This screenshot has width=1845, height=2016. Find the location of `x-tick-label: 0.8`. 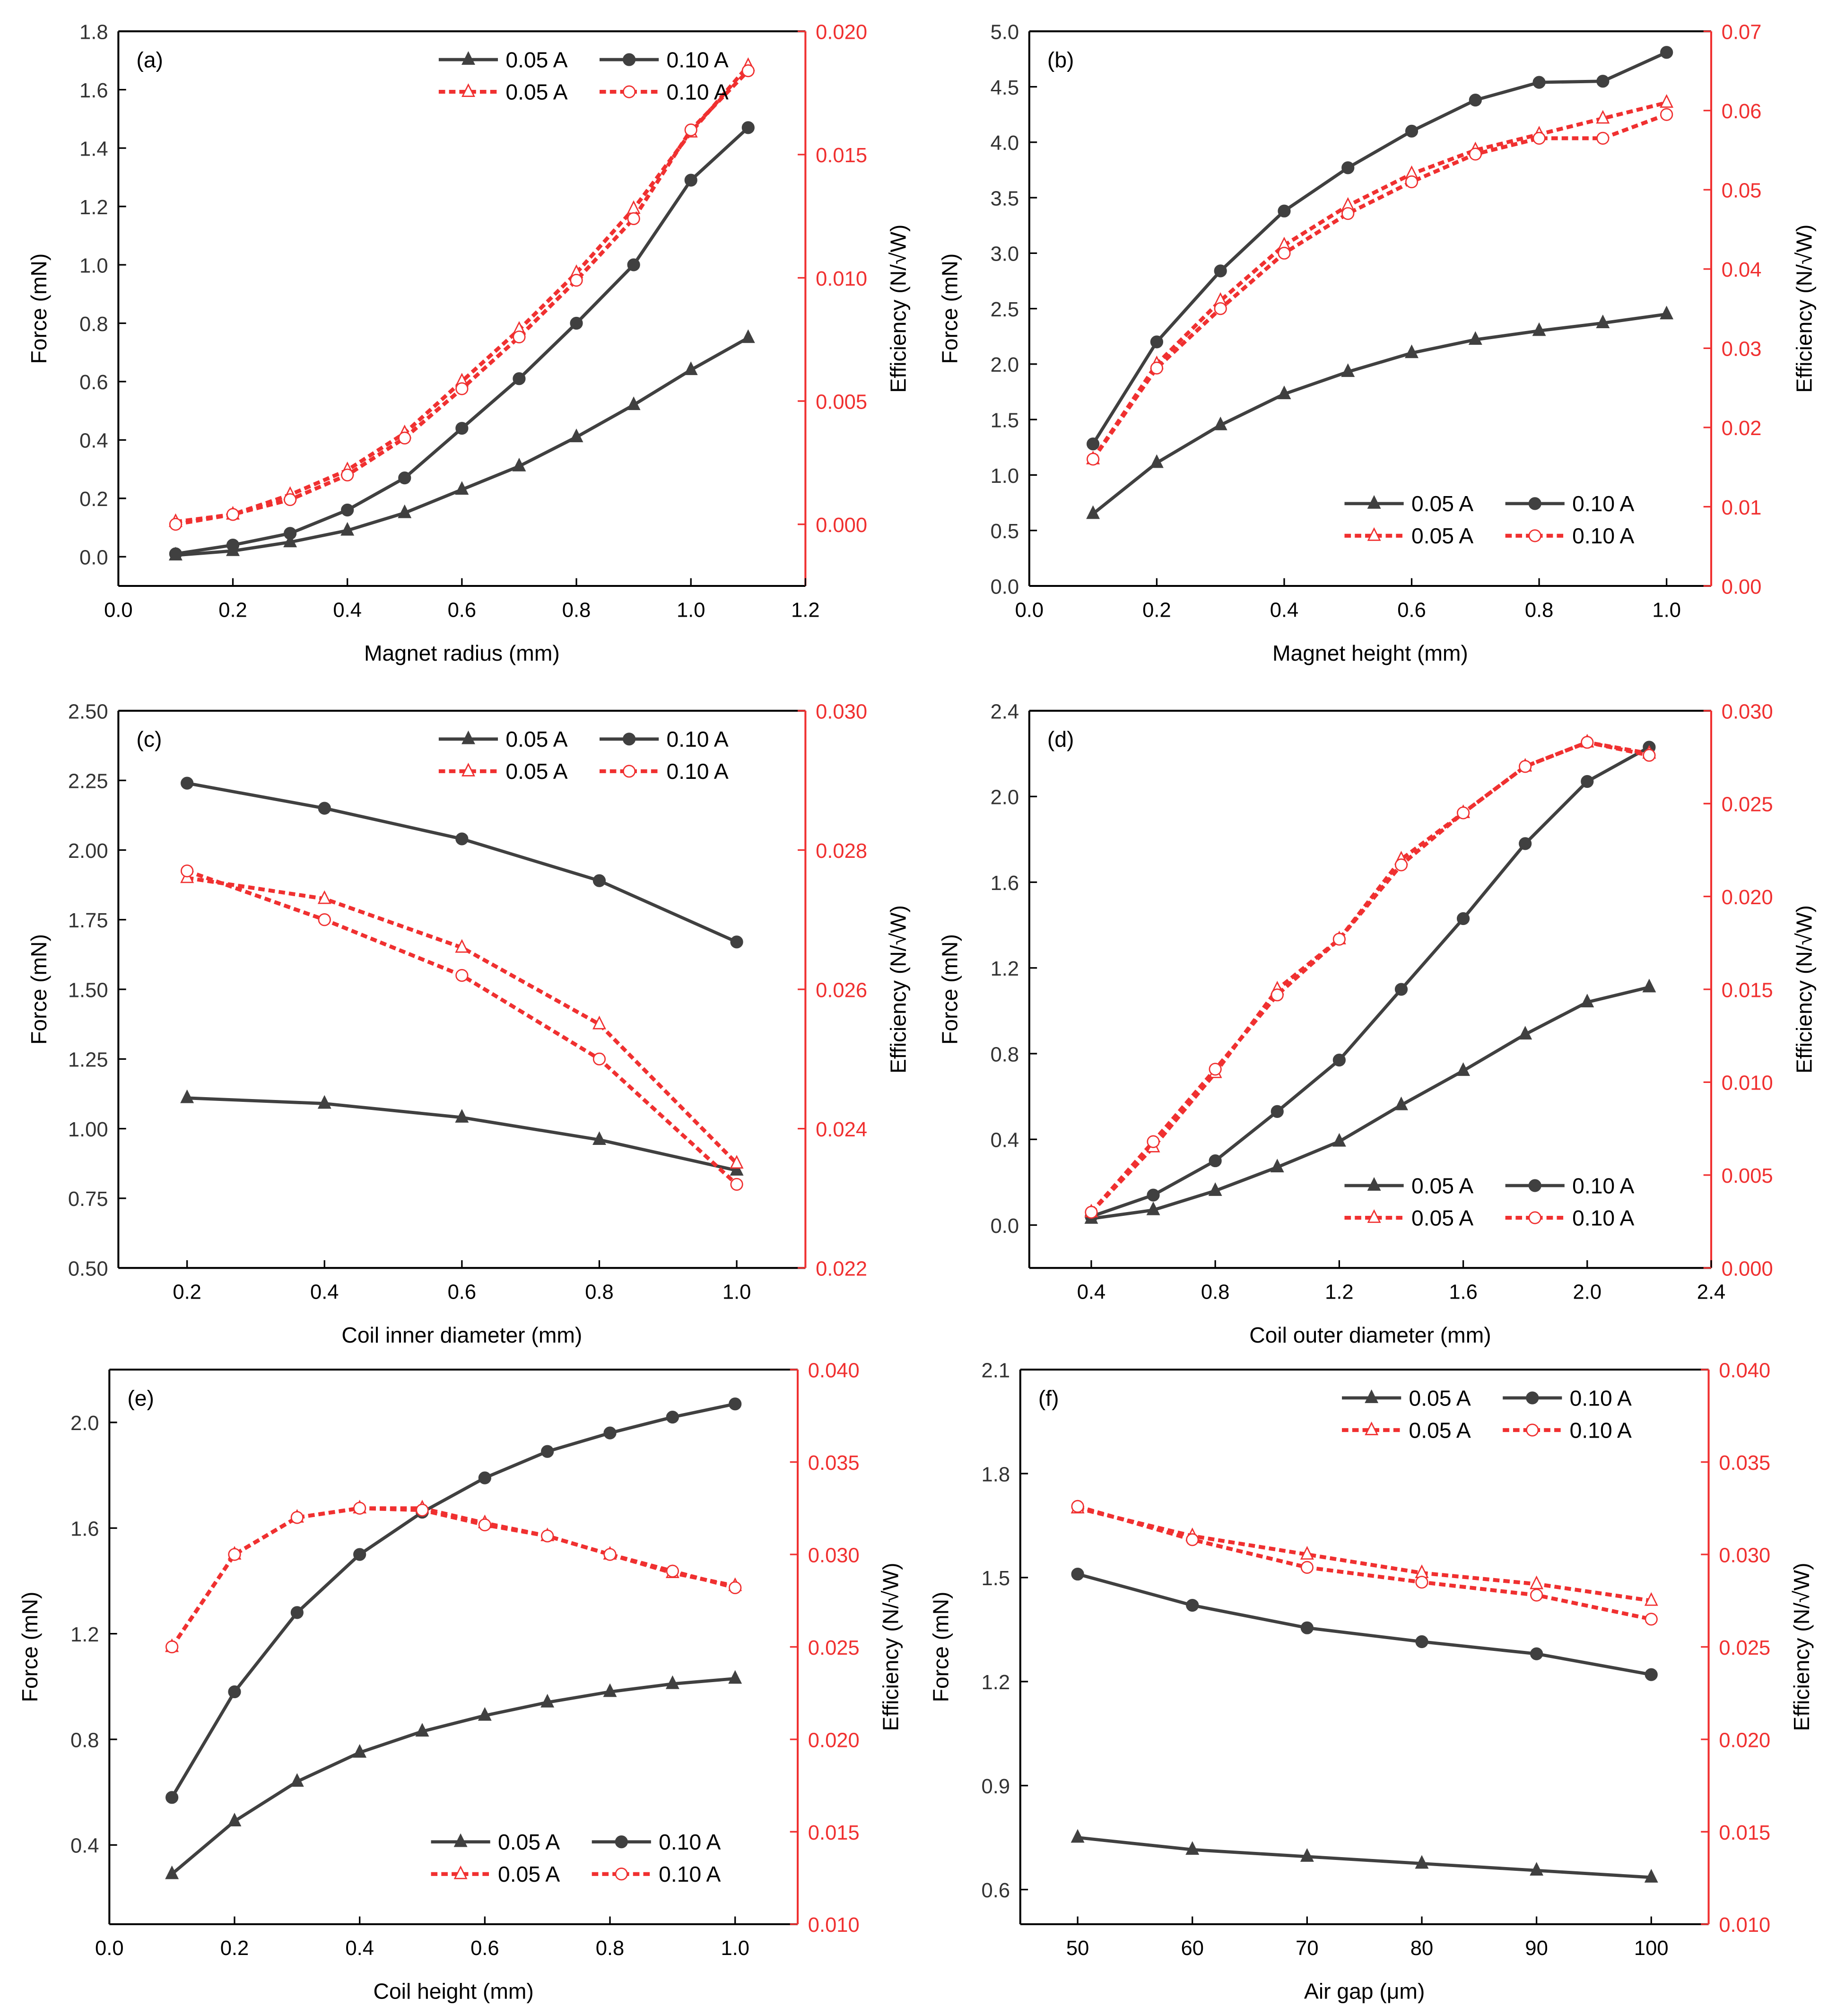

x-tick-label: 0.8 is located at coordinates (577, 610).